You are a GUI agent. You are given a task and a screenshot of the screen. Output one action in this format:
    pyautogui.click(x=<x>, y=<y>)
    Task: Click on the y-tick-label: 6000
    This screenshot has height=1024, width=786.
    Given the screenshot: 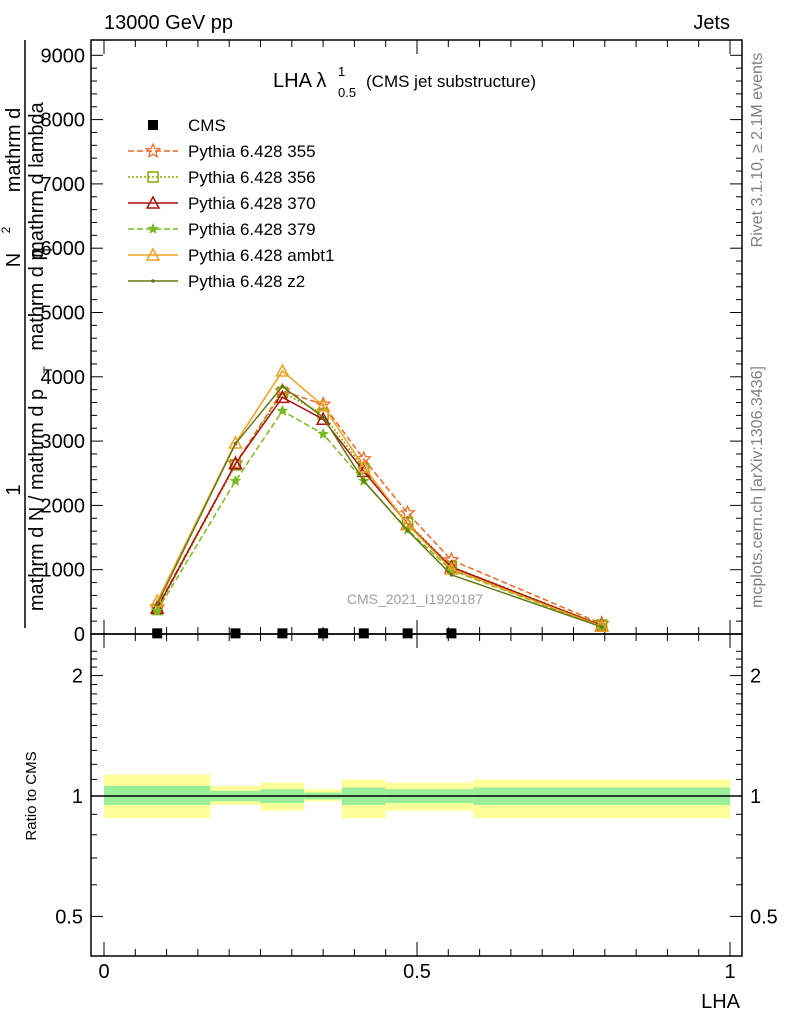 What is the action you would take?
    pyautogui.click(x=63, y=249)
    